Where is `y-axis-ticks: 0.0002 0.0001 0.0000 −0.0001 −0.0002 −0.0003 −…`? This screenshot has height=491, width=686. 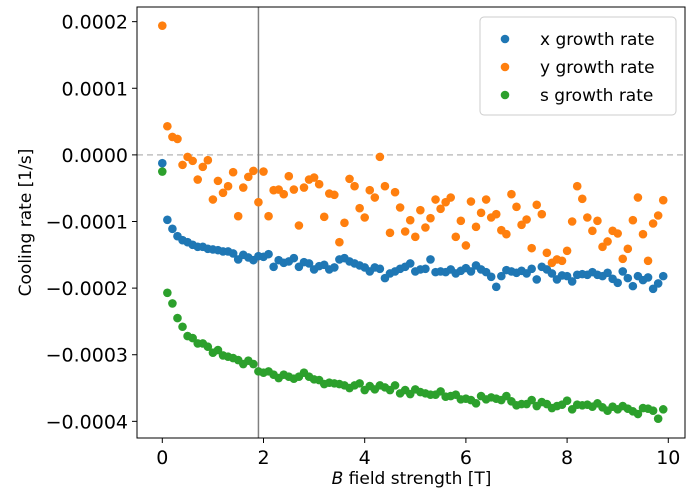 y-axis-ticks: 0.0002 0.0001 0.0000 −0.0001 −0.0002 −0.0003 −… is located at coordinates (91, 222).